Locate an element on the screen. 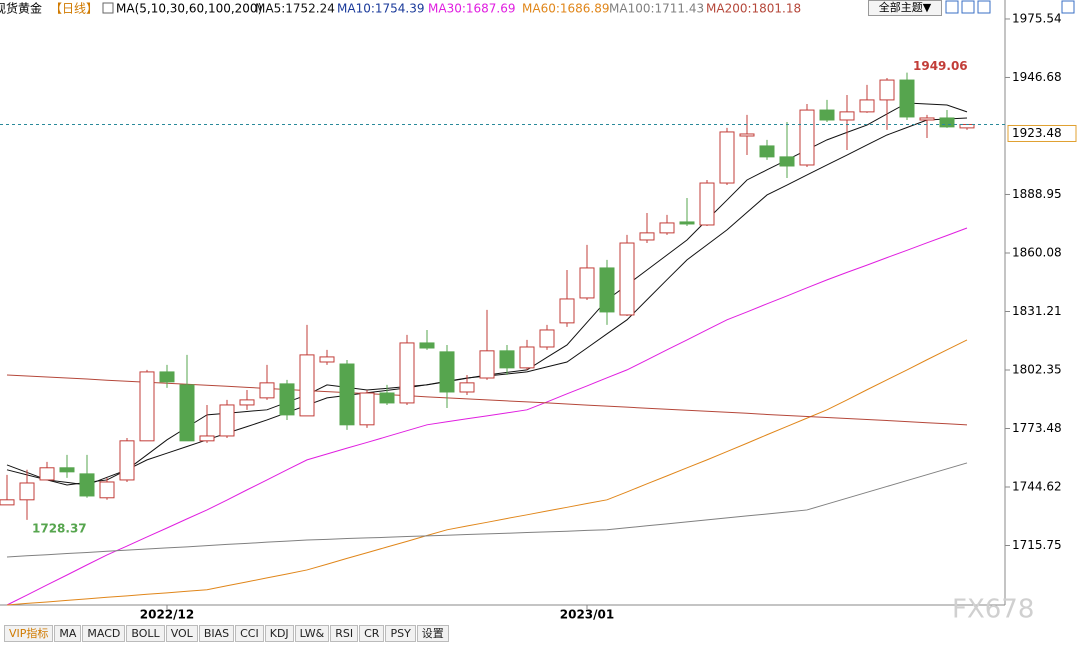 The image size is (1080, 647). legend-entry: MA5:1752.24 is located at coordinates (295, 9).